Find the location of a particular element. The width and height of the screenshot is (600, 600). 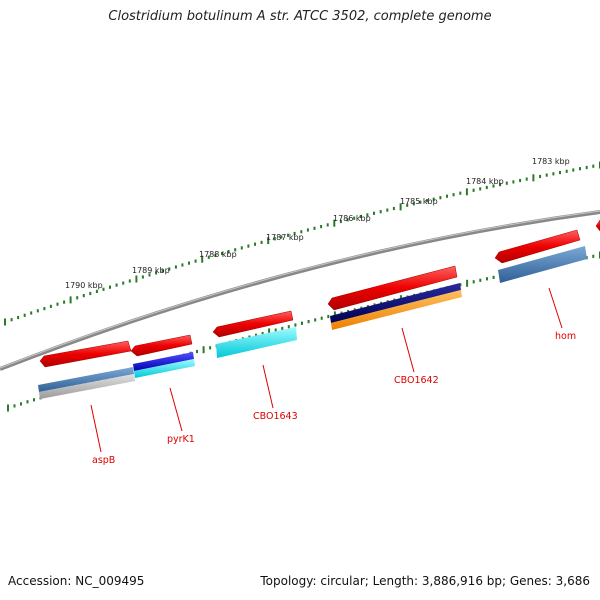

accession-label: Accession: is located at coordinates (40, 581).